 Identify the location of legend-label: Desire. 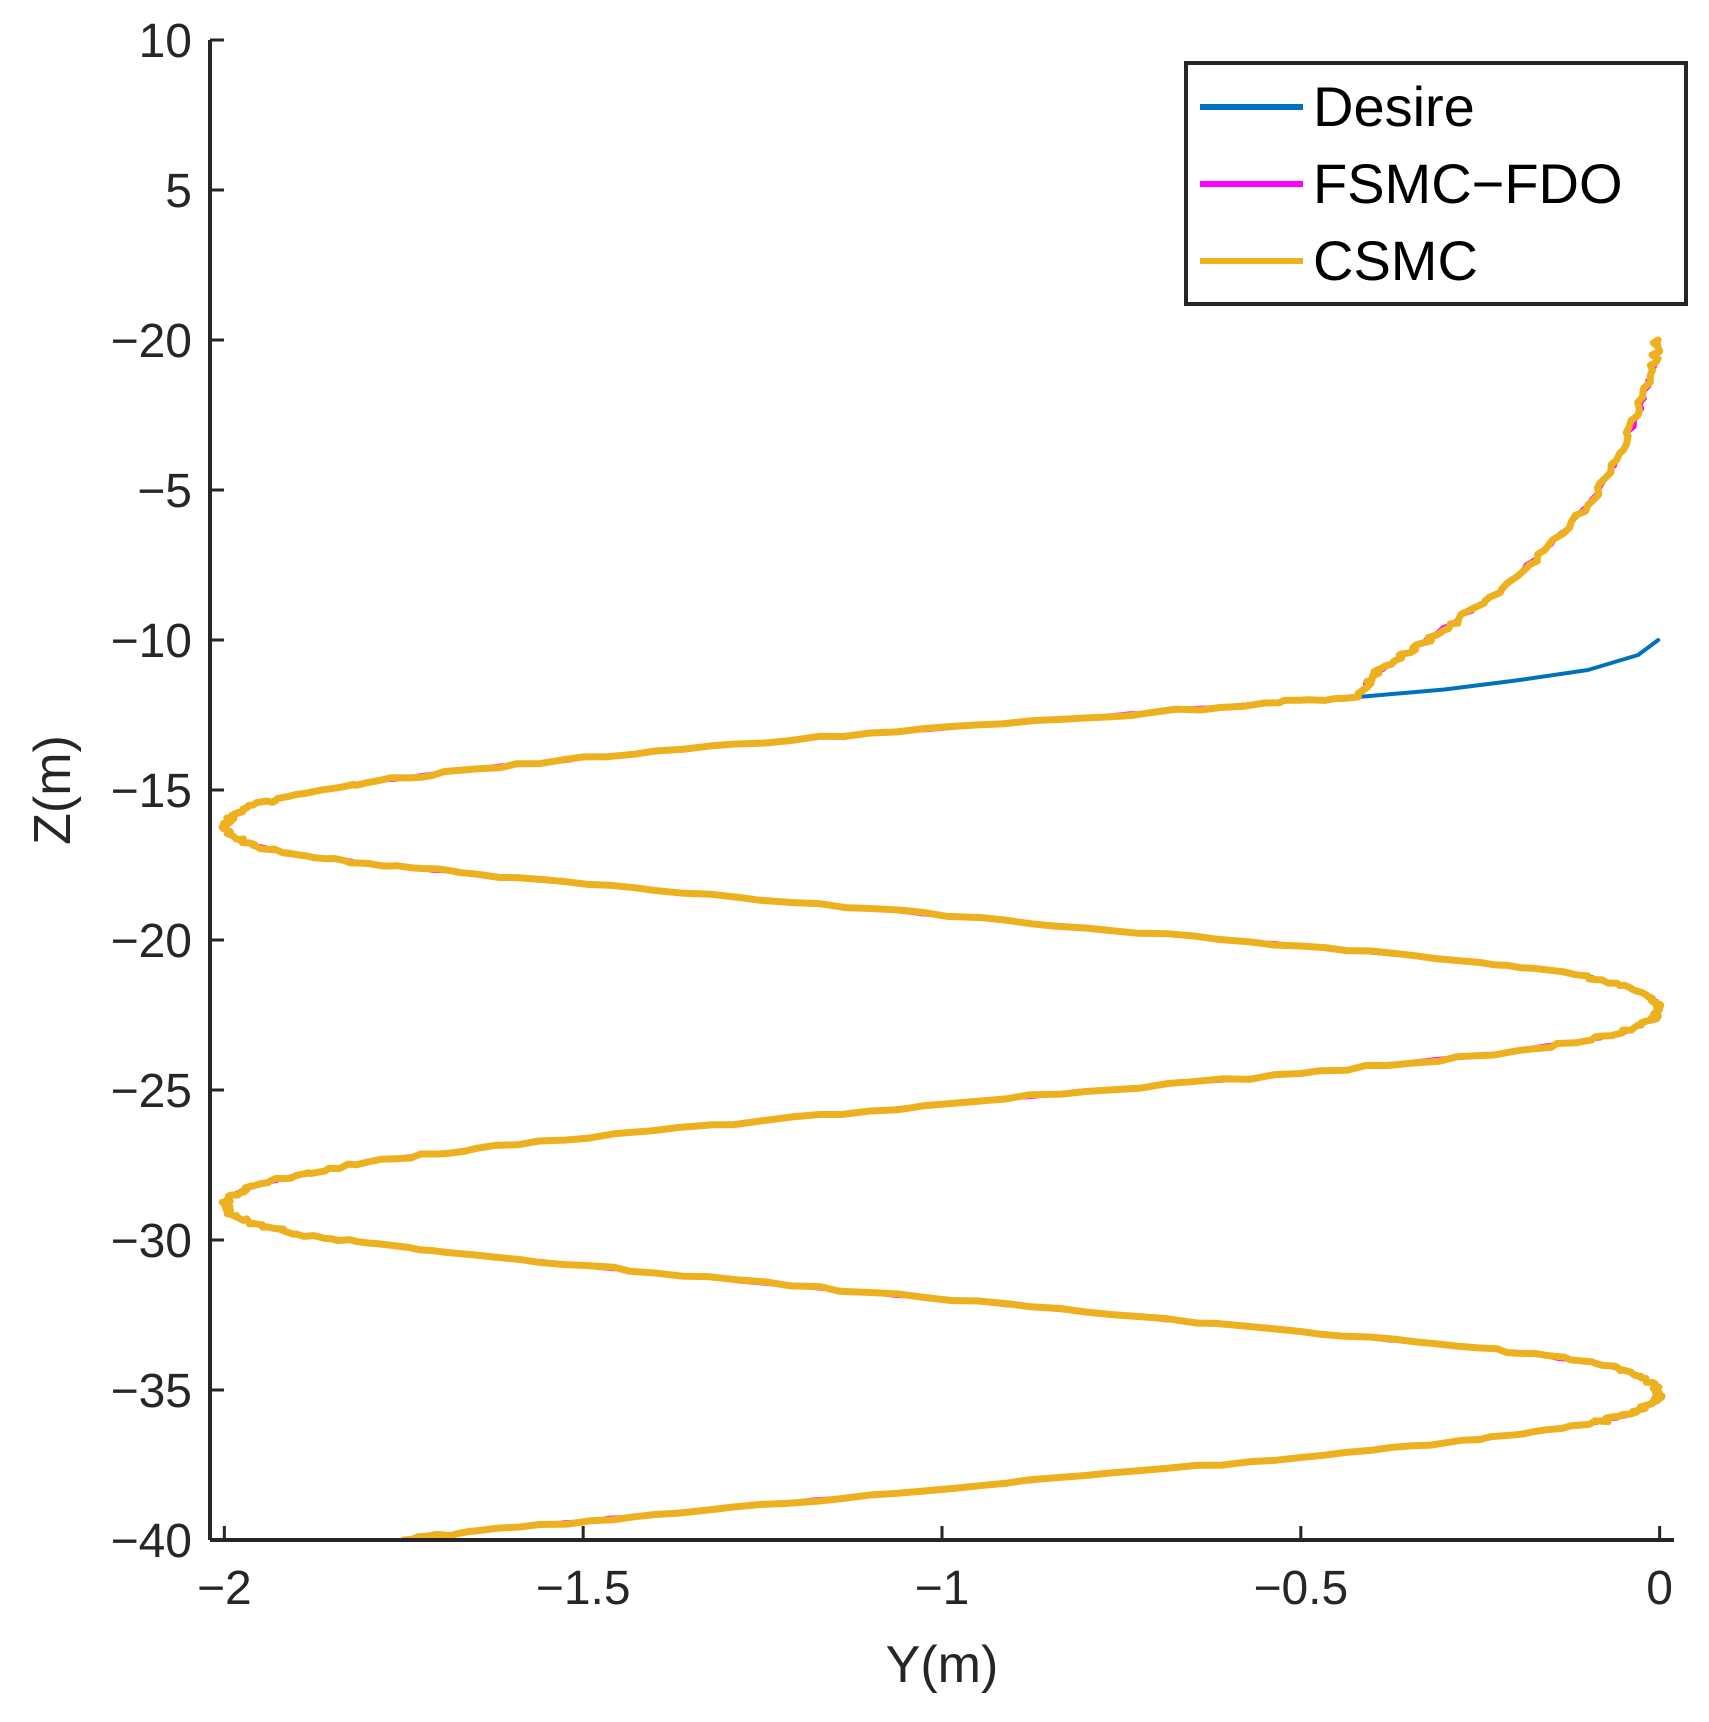
(1394, 106).